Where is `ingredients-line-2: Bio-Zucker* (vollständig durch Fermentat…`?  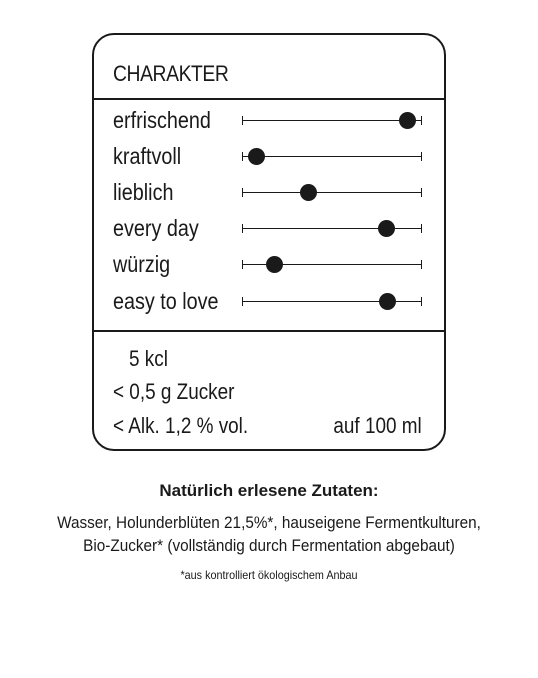 ingredients-line-2: Bio-Zucker* (vollständig durch Fermentat… is located at coordinates (269, 545).